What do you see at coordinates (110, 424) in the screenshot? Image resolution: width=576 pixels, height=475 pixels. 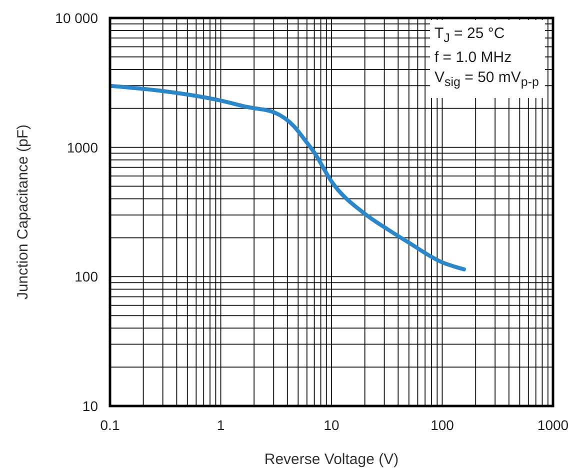 I see `x-tick-label: 0.1` at bounding box center [110, 424].